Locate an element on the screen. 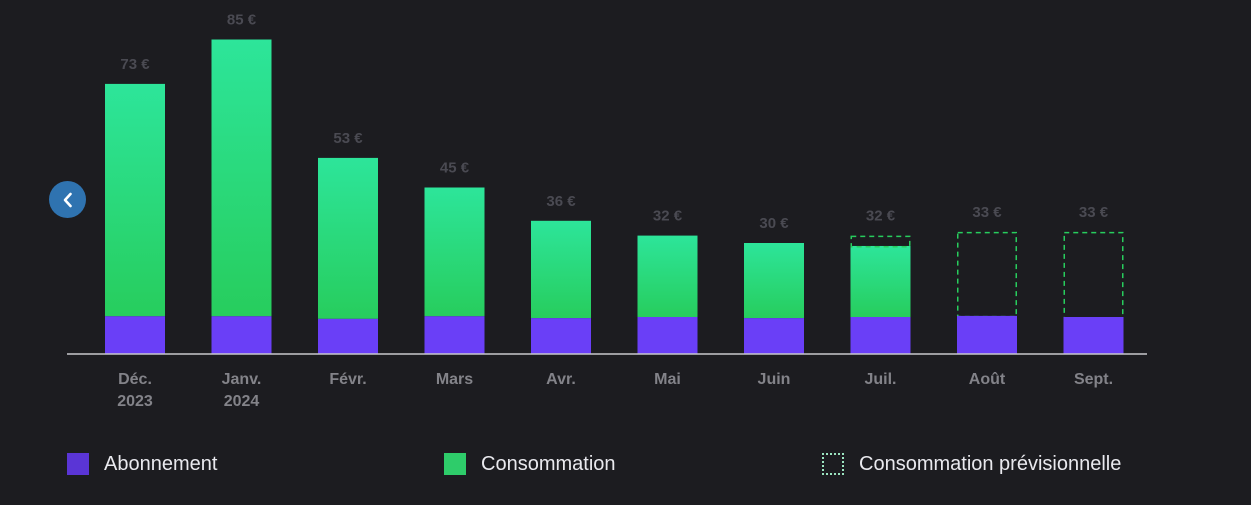 The width and height of the screenshot is (1251, 505). bar-1-consommation is located at coordinates (135, 200).